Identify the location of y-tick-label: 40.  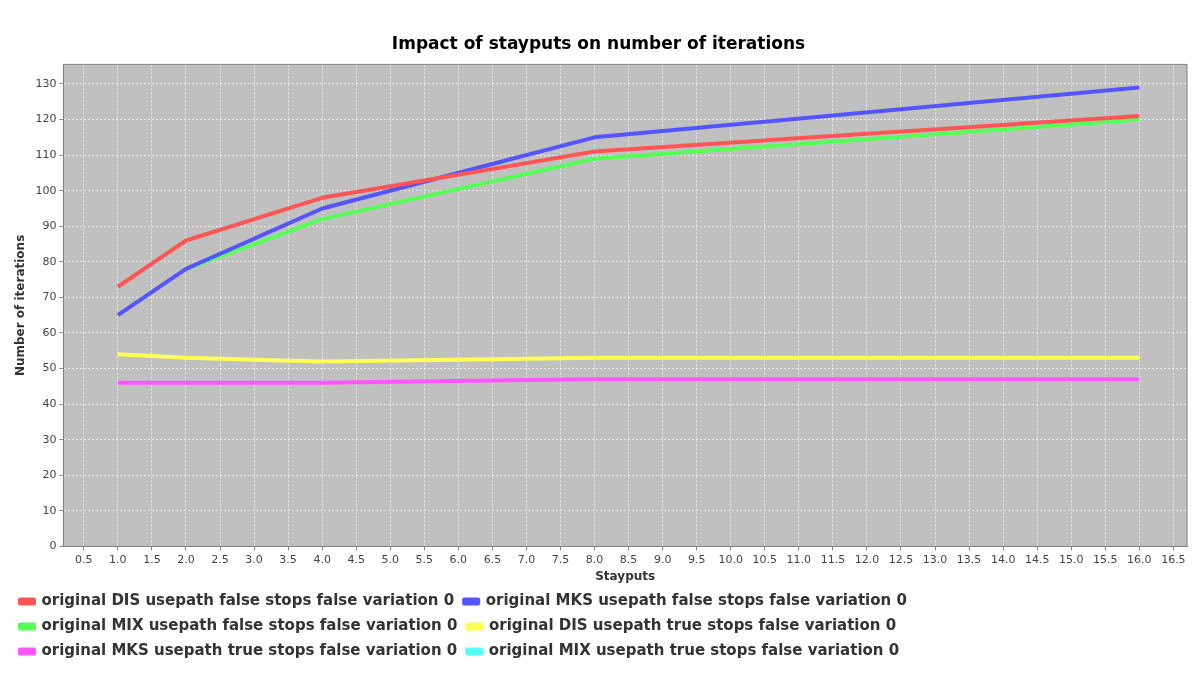
(49, 403).